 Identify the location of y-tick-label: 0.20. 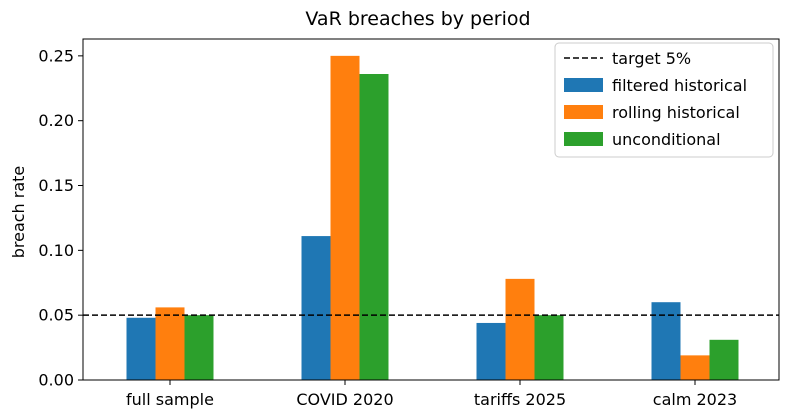
(56, 120).